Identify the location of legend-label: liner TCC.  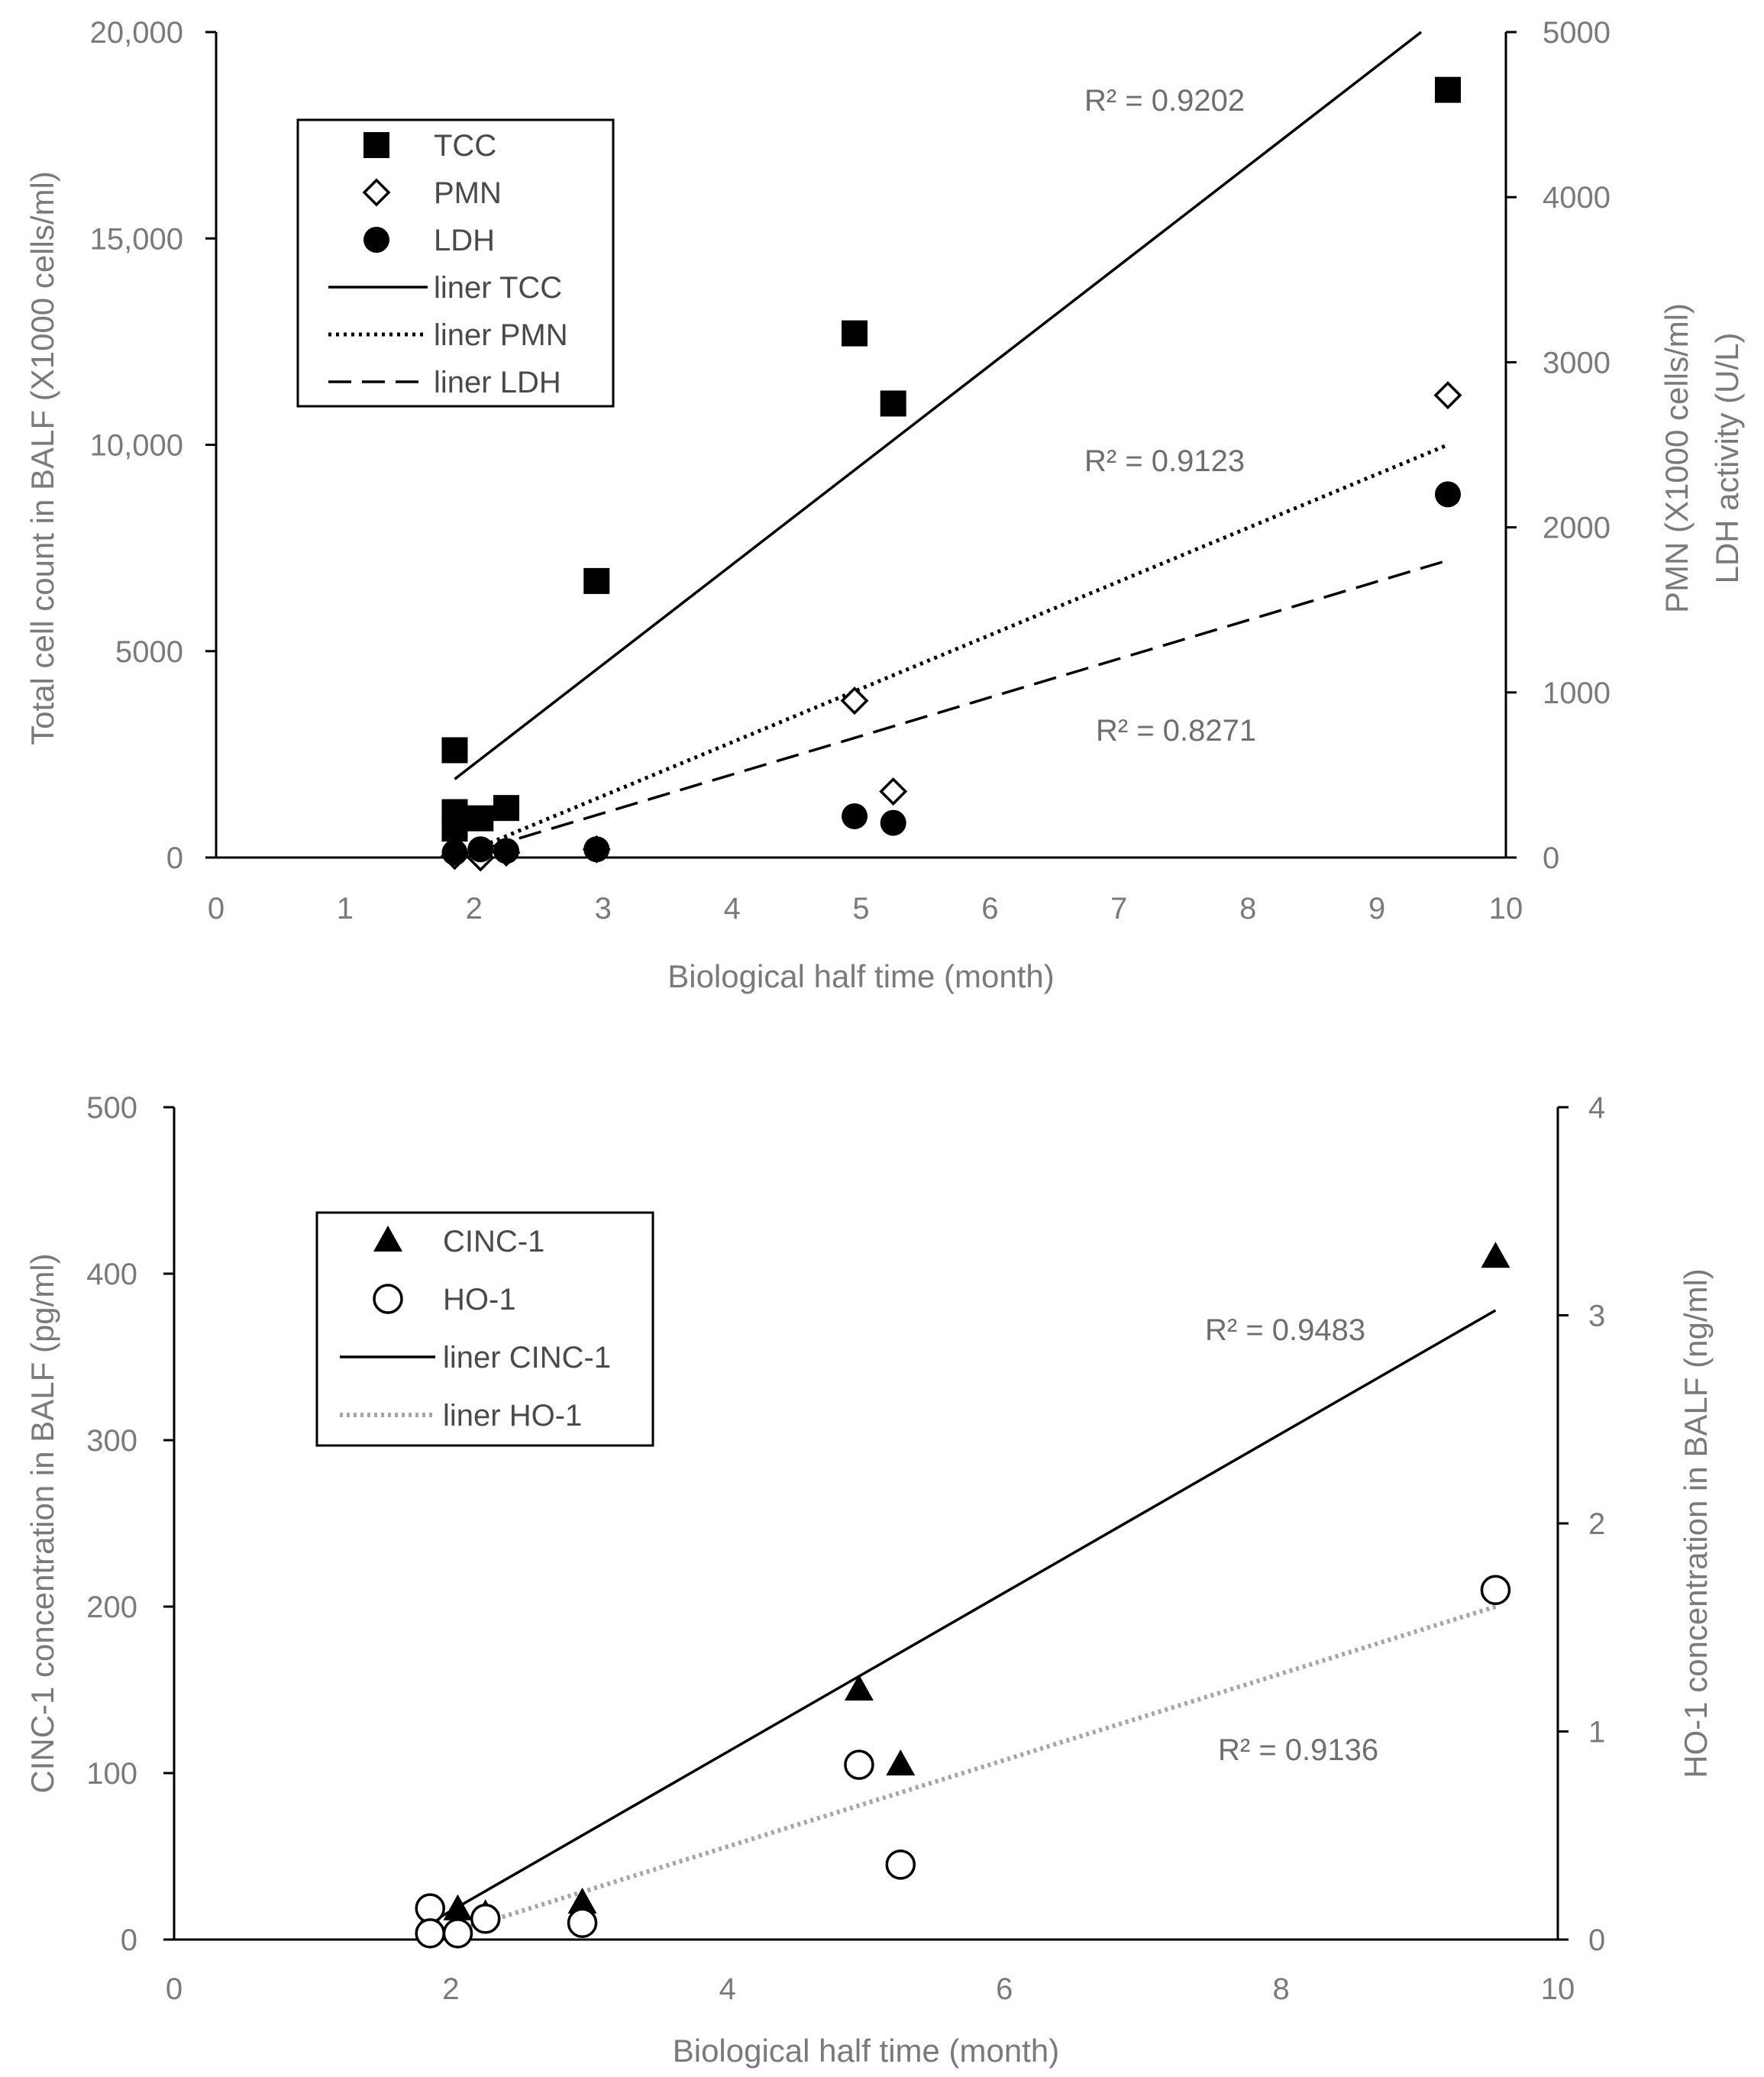
(498, 288).